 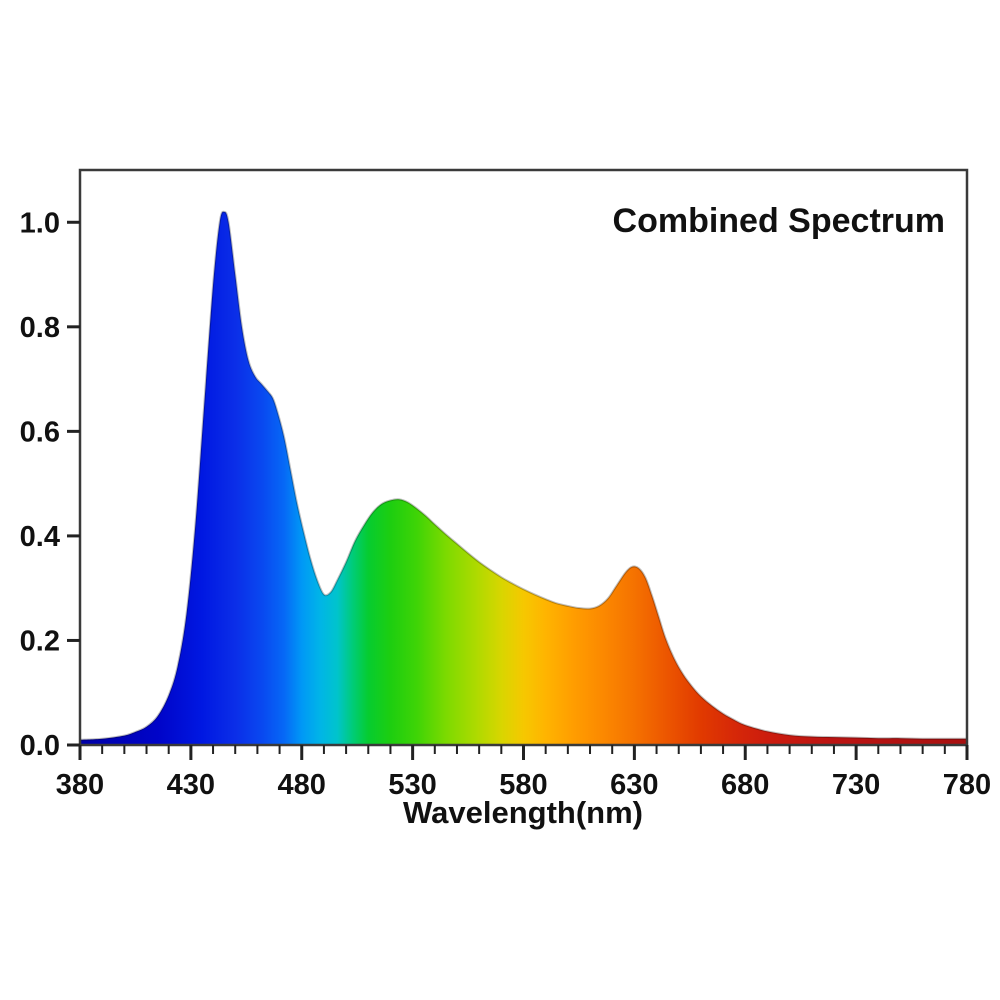 What do you see at coordinates (302, 785) in the screenshot?
I see `x-tick-label: 480` at bounding box center [302, 785].